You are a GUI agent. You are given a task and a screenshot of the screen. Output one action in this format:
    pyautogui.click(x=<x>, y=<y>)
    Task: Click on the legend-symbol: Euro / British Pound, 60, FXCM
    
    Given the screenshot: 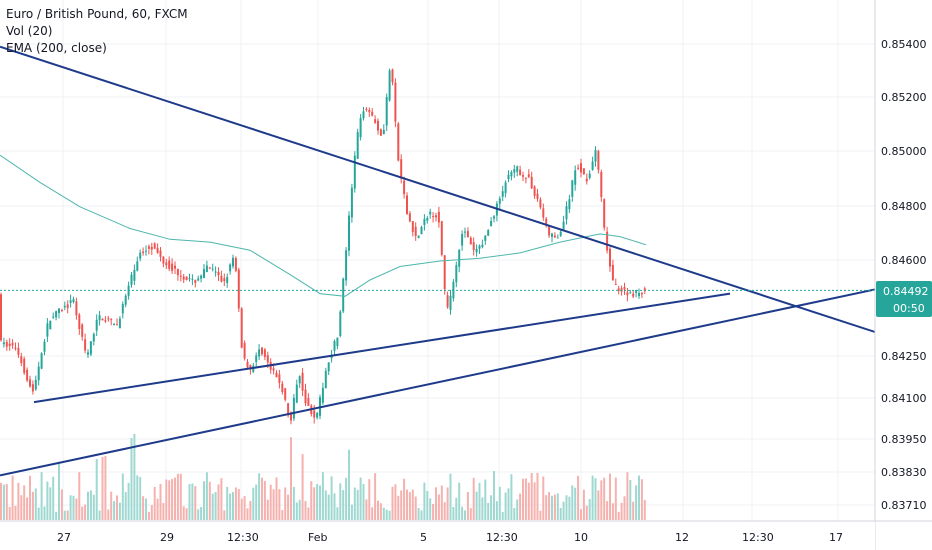 What is the action you would take?
    pyautogui.click(x=97, y=14)
    